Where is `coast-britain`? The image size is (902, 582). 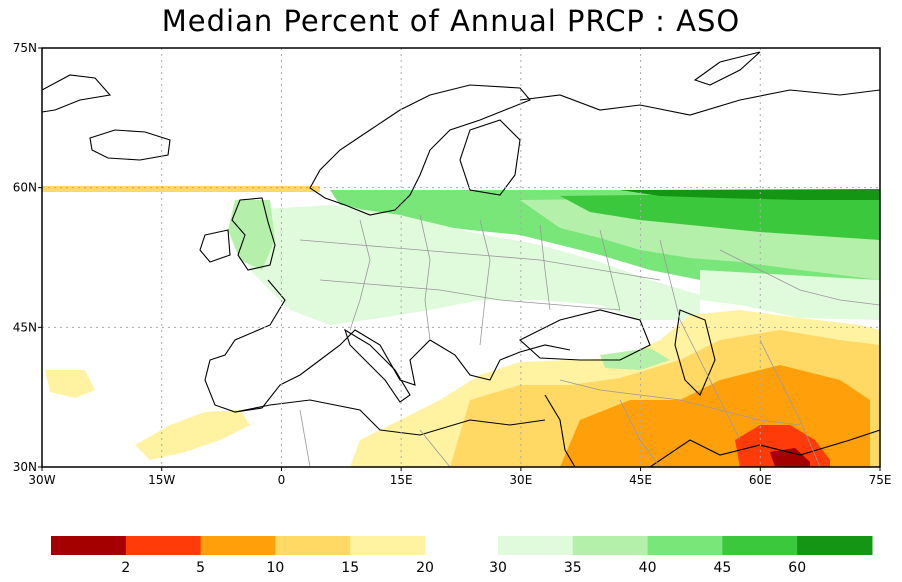
coast-britain is located at coordinates (253, 234).